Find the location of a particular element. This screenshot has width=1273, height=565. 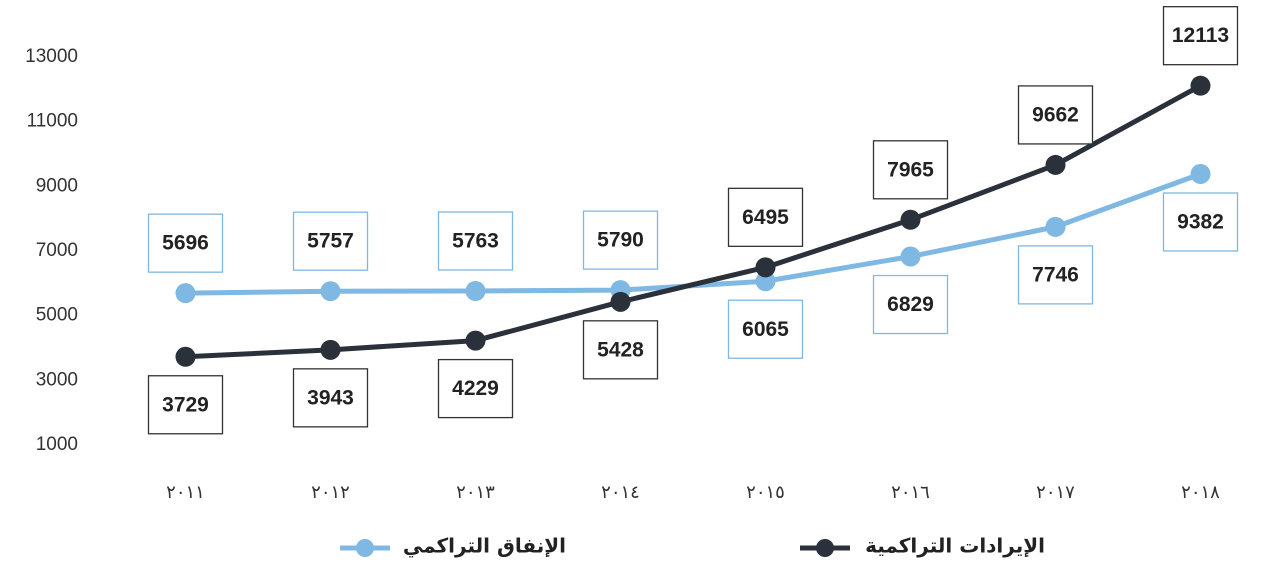

data-label: 6065 is located at coordinates (765, 329).